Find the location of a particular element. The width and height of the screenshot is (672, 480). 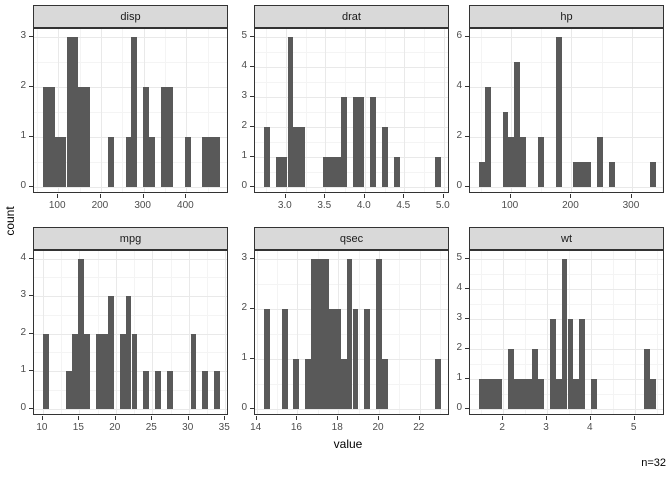

facet-strip: wt is located at coordinates (566, 238).